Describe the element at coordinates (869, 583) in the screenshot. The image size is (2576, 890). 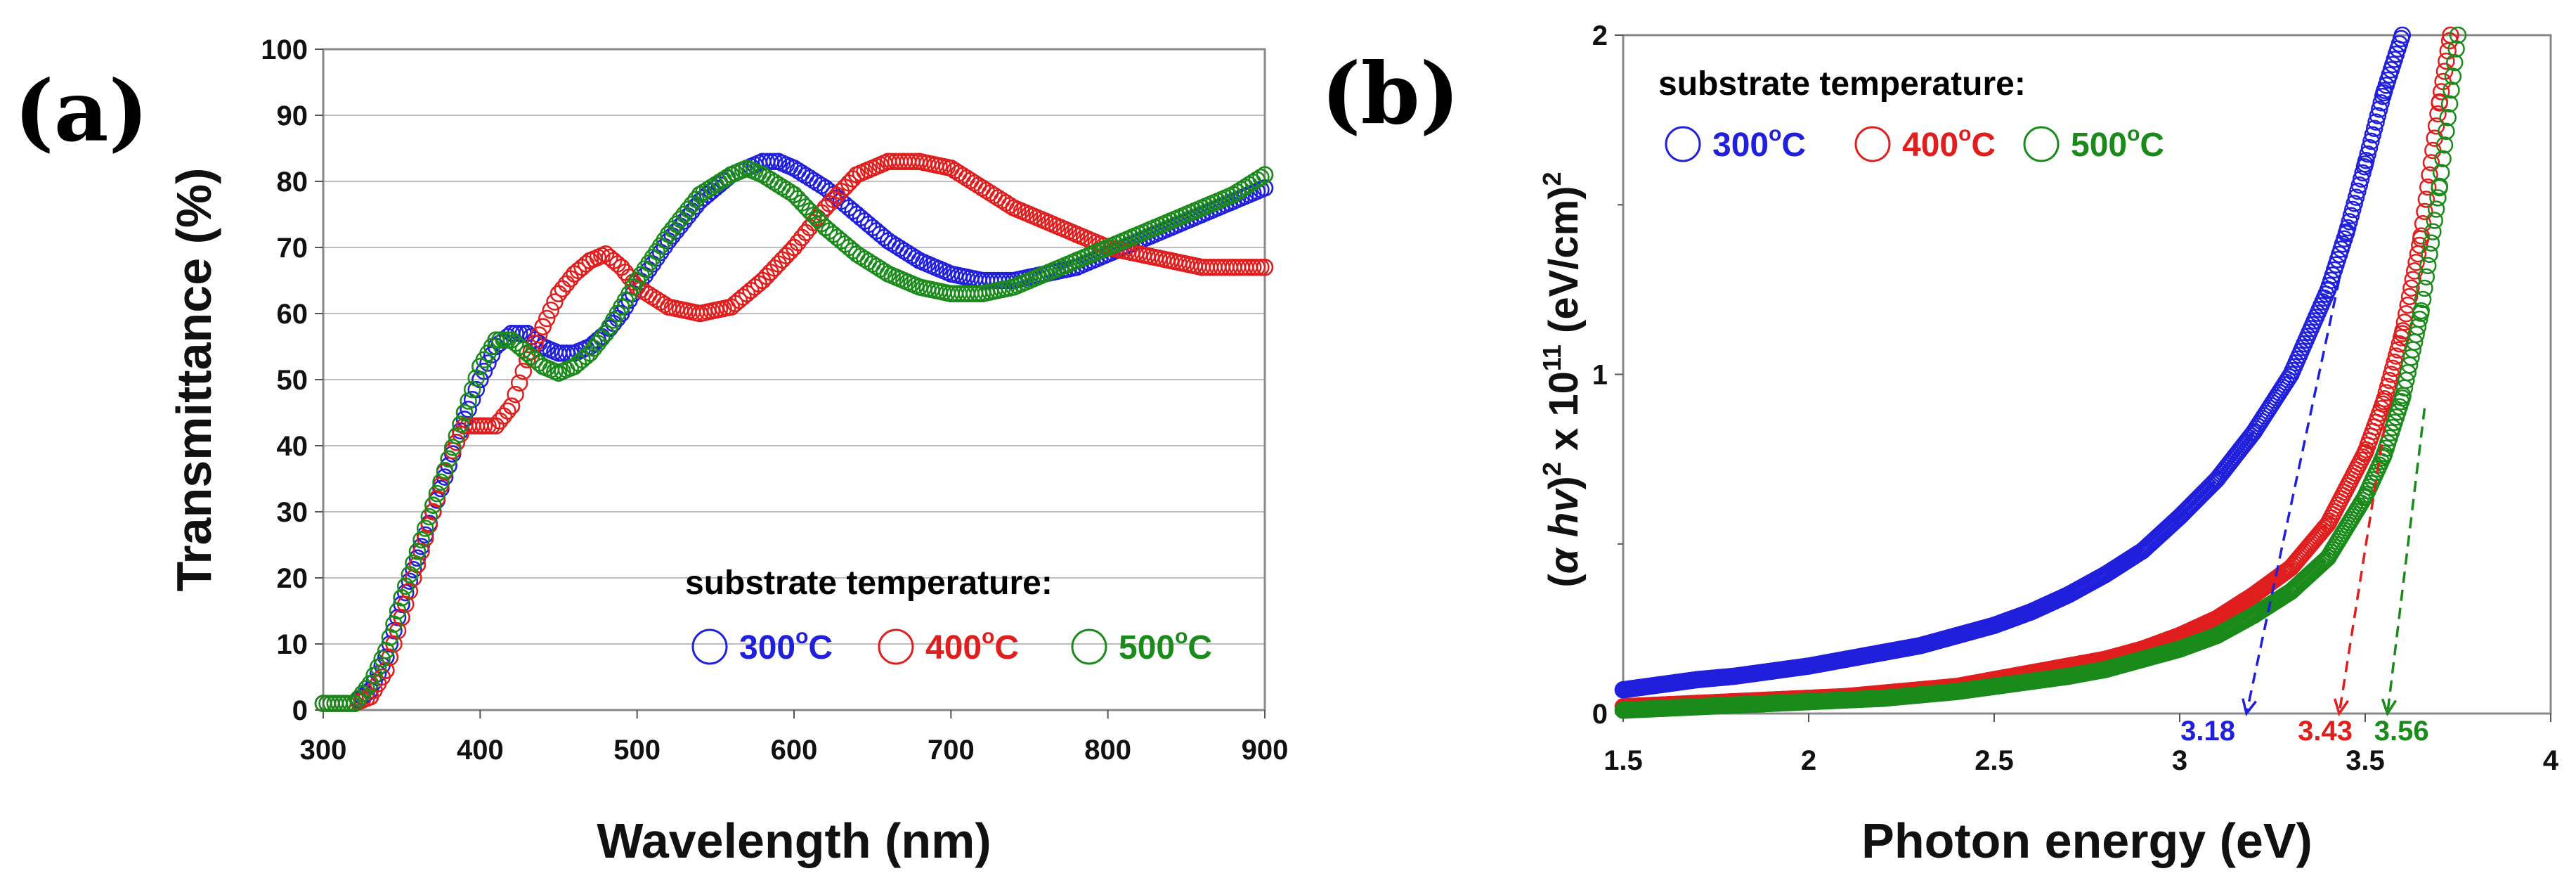
I see `chart-a-legend-title: substrate temperature:` at that location.